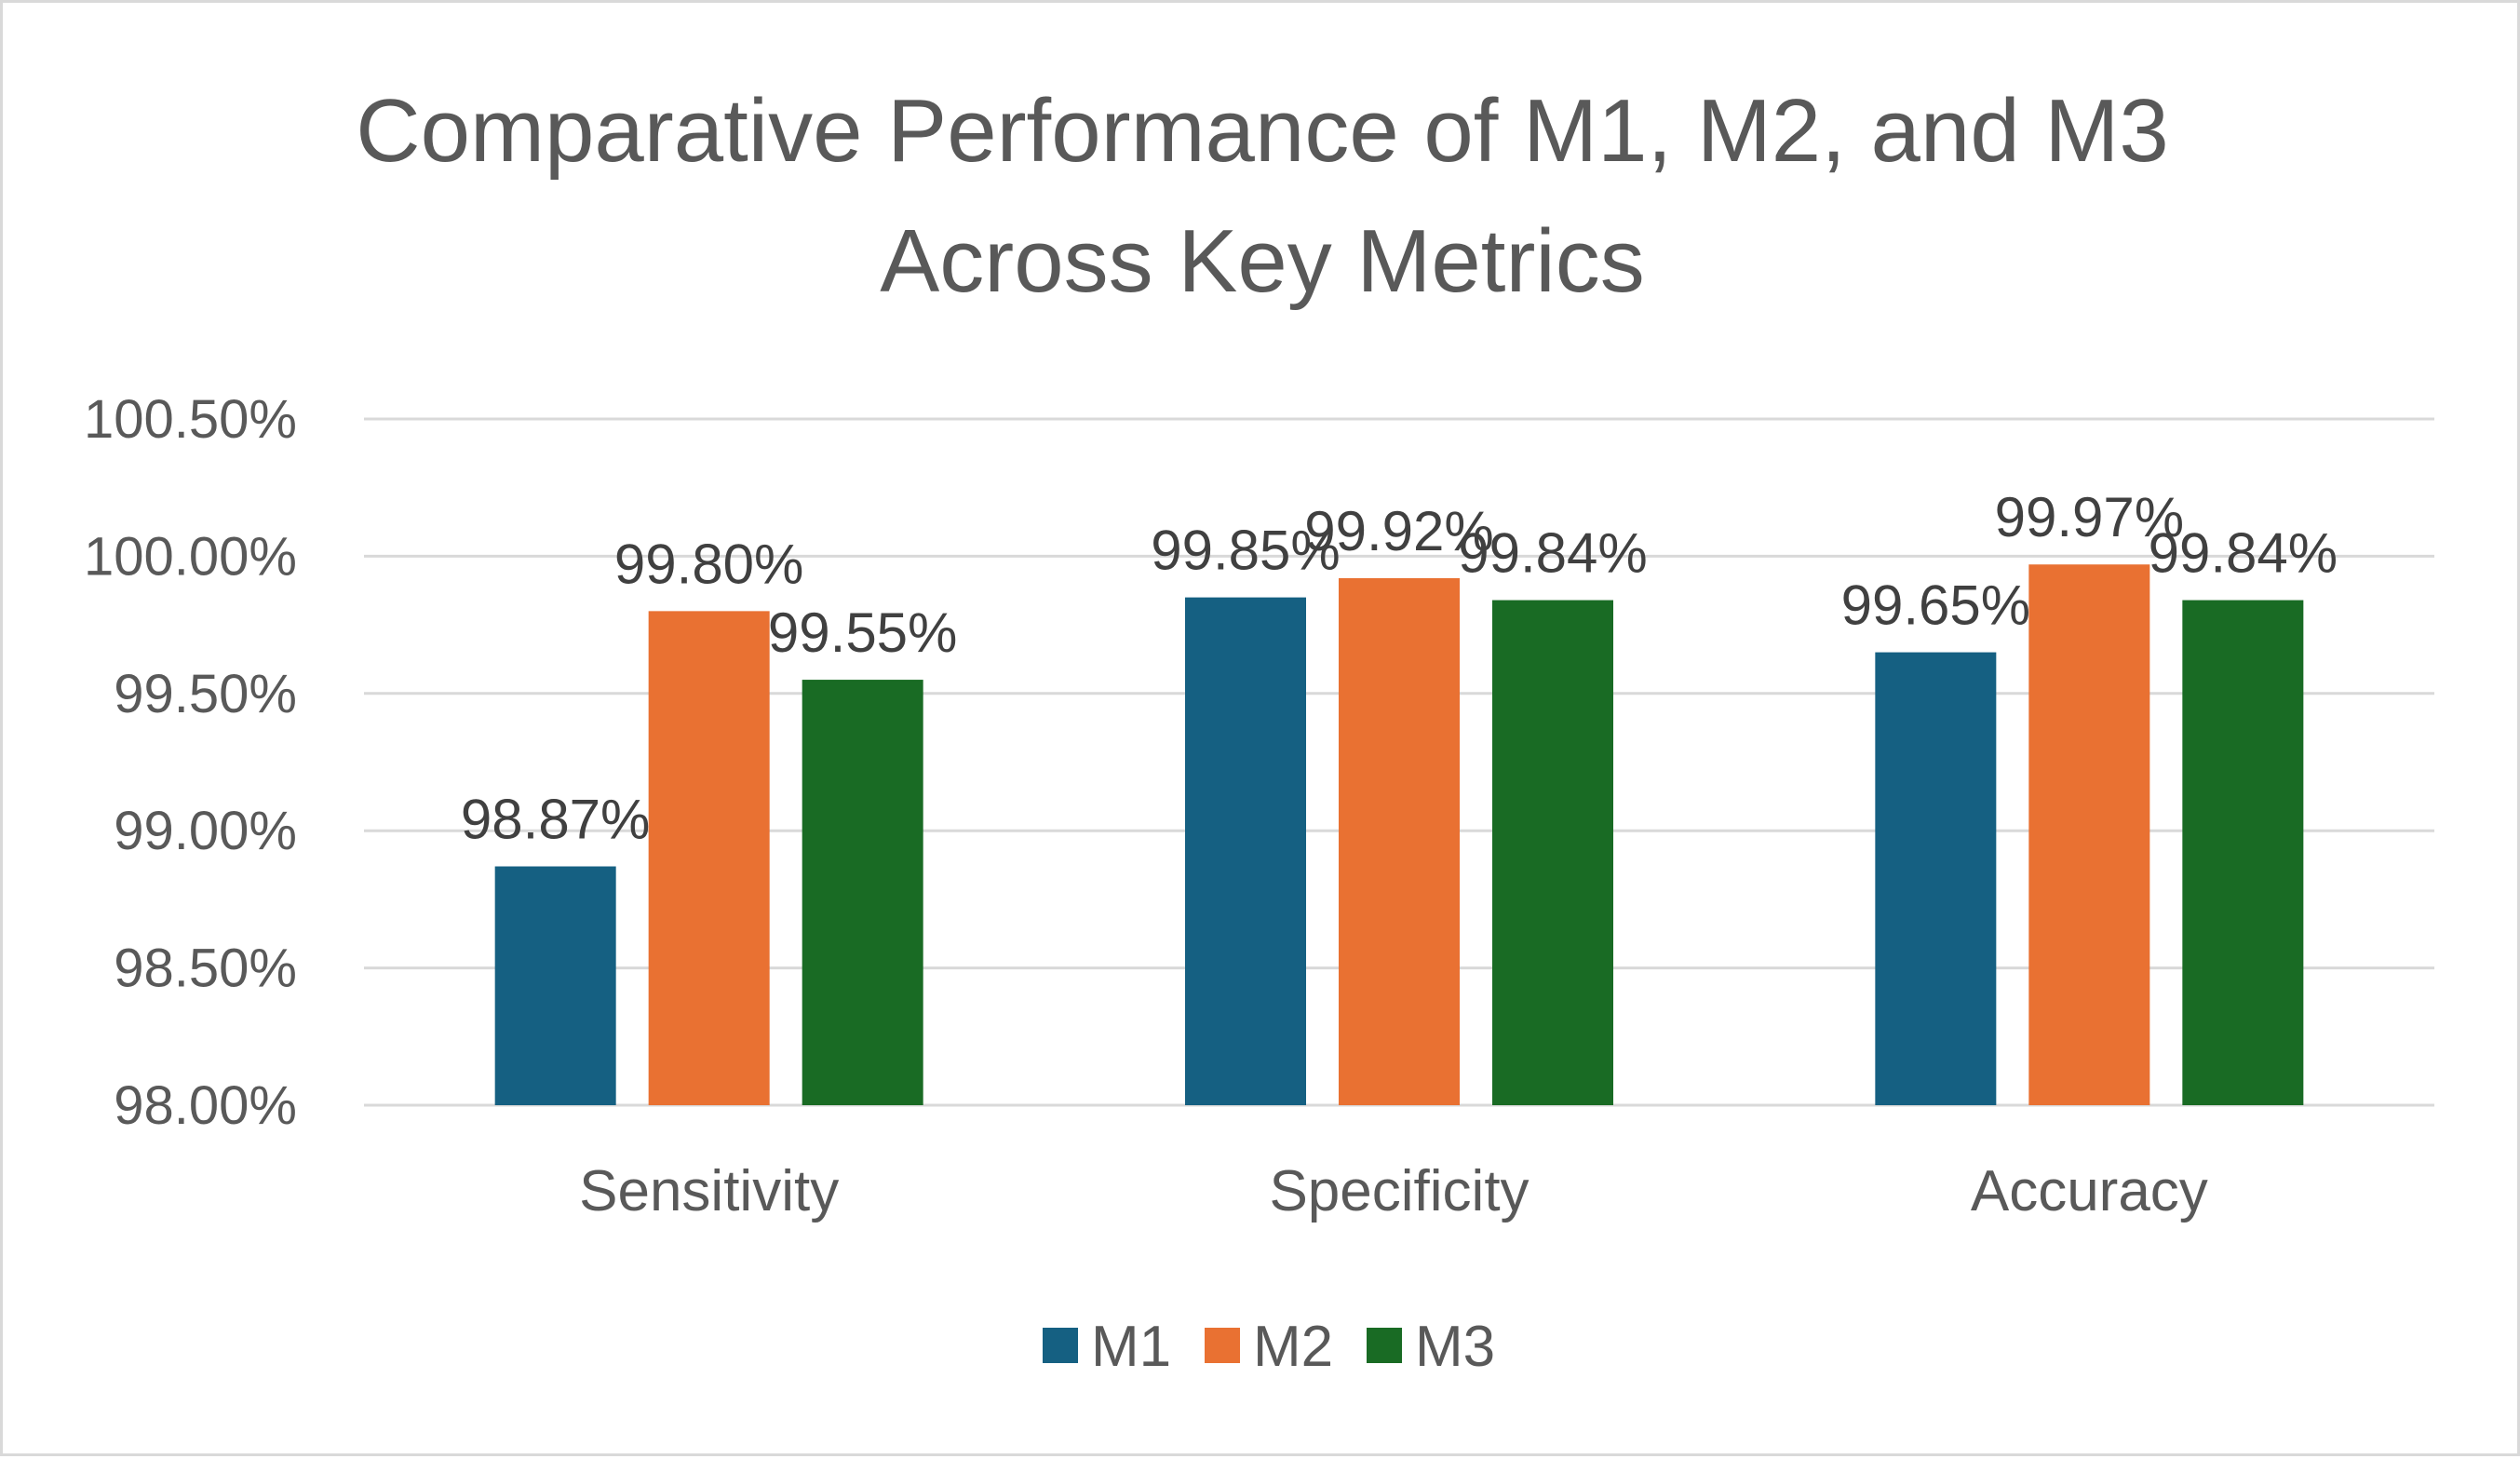 This screenshot has width=2520, height=1459. What do you see at coordinates (1246, 551) in the screenshot?
I see `data-label: 99.85%` at bounding box center [1246, 551].